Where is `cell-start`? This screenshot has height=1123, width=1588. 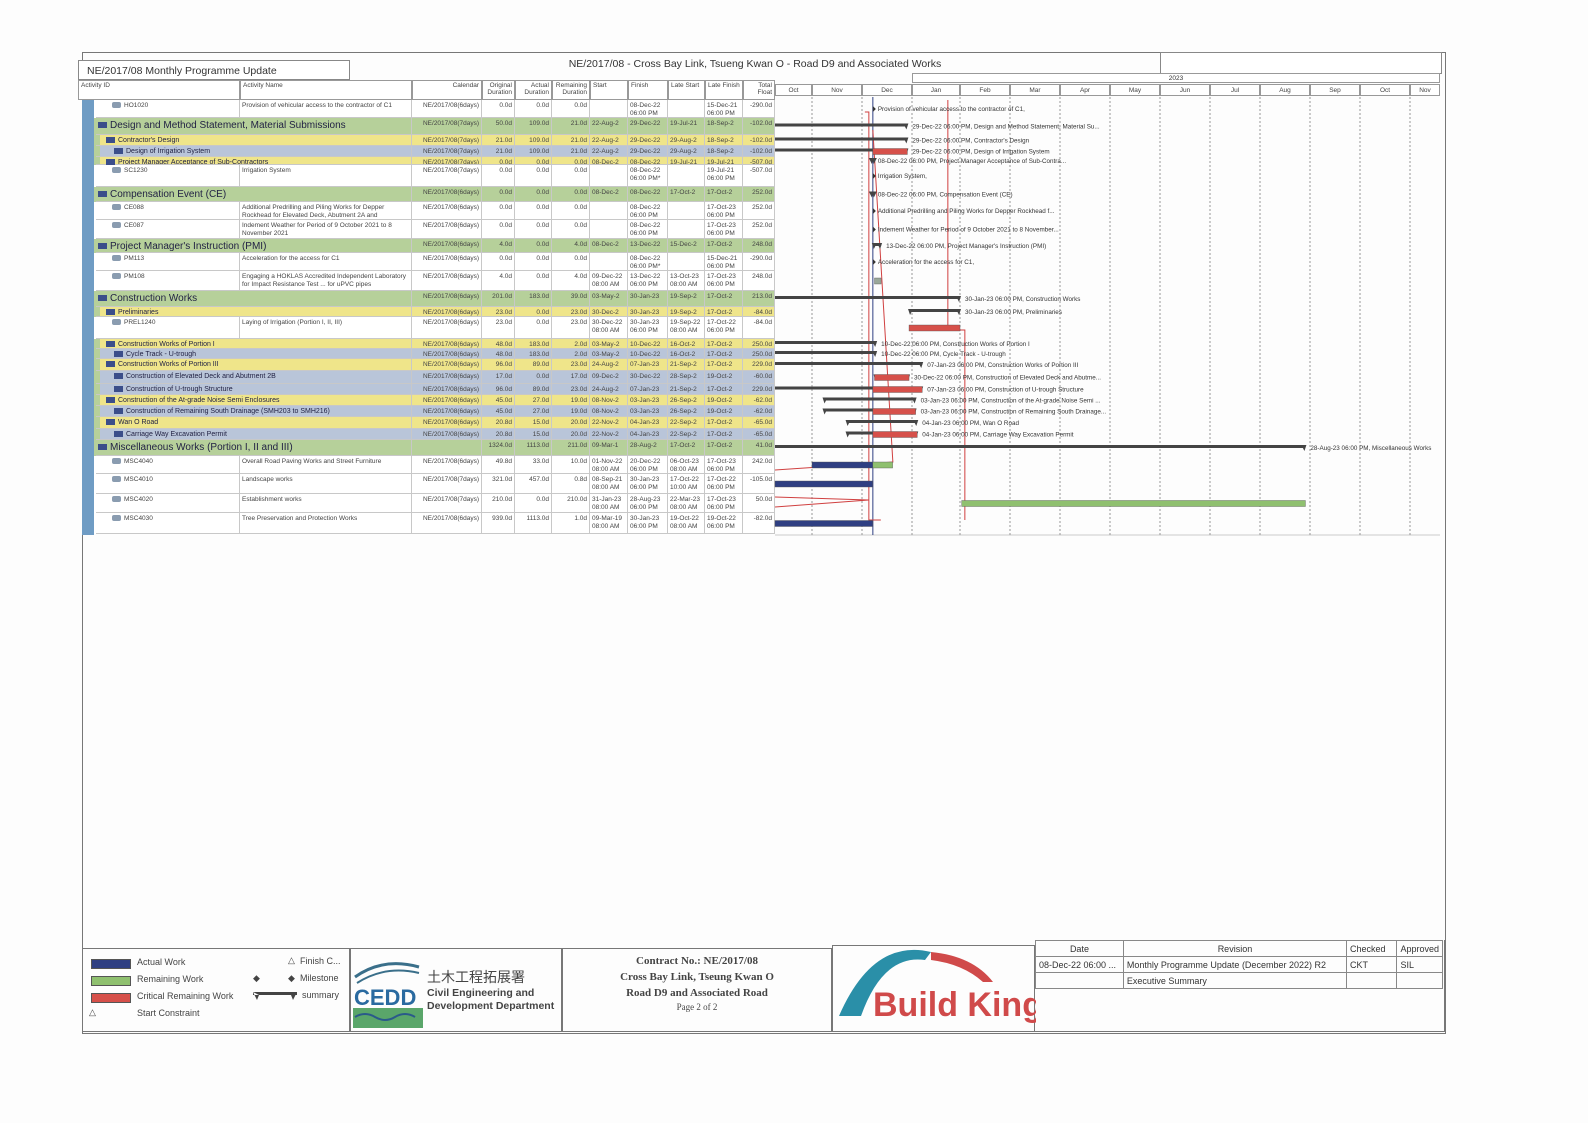 cell-start is located at coordinates (609, 176).